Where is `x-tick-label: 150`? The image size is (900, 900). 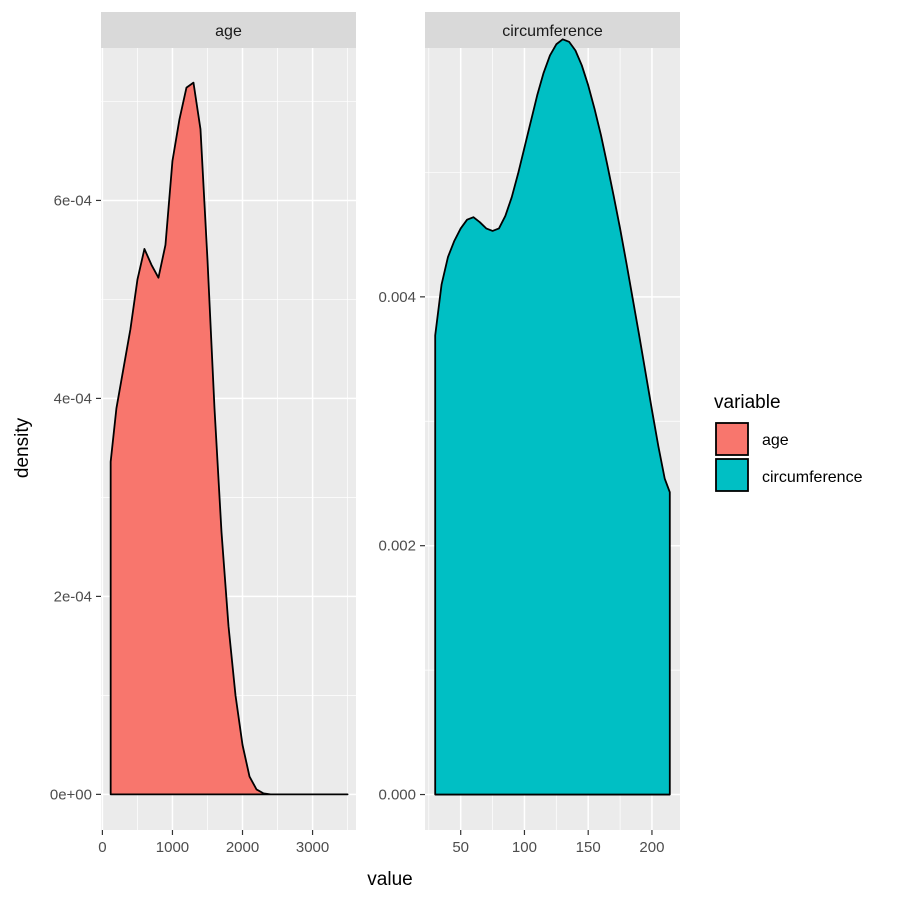
x-tick-label: 150 is located at coordinates (588, 847).